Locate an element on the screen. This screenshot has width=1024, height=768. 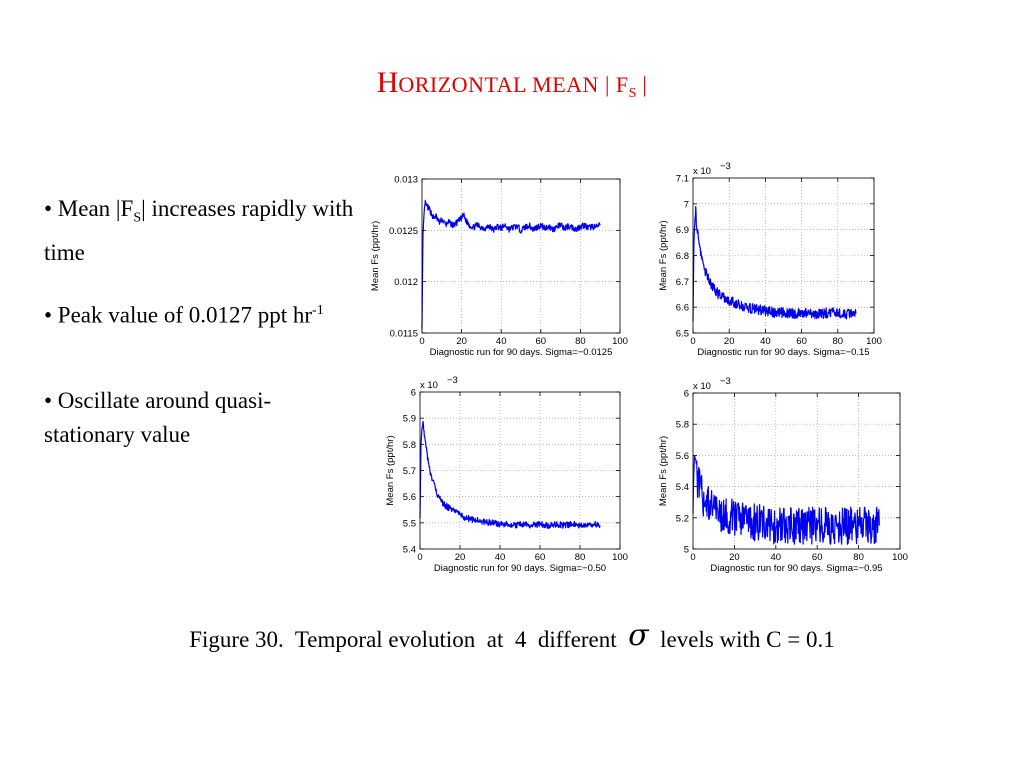
y-tick-label: 5.2 is located at coordinates (682, 518).